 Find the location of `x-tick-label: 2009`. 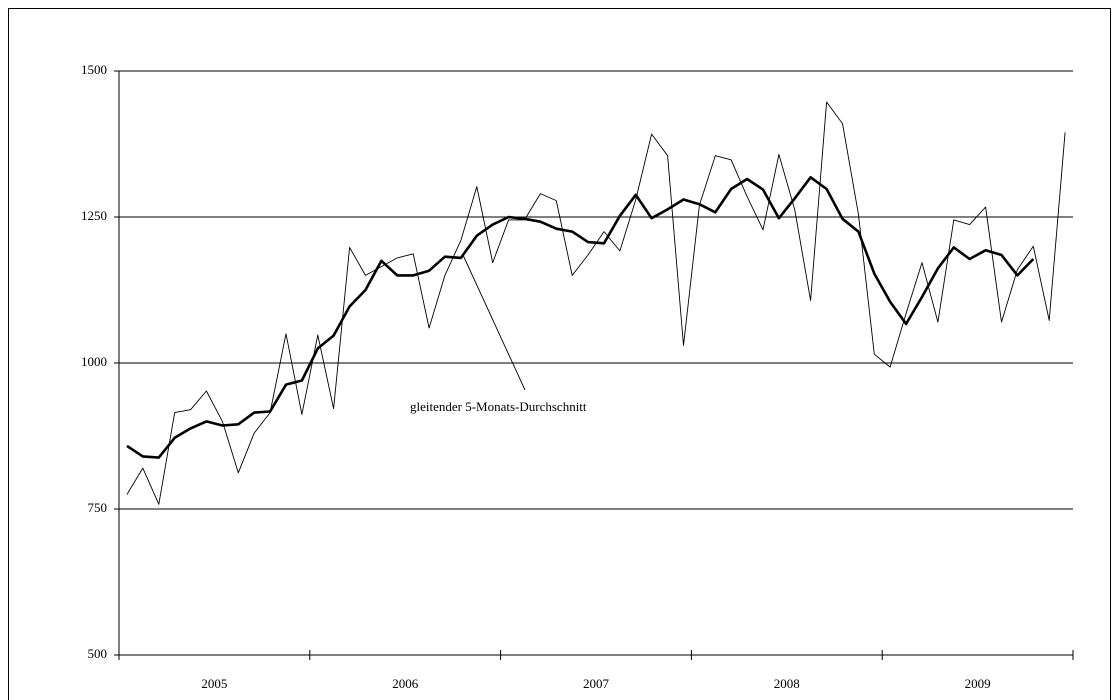

x-tick-label: 2009 is located at coordinates (978, 683).